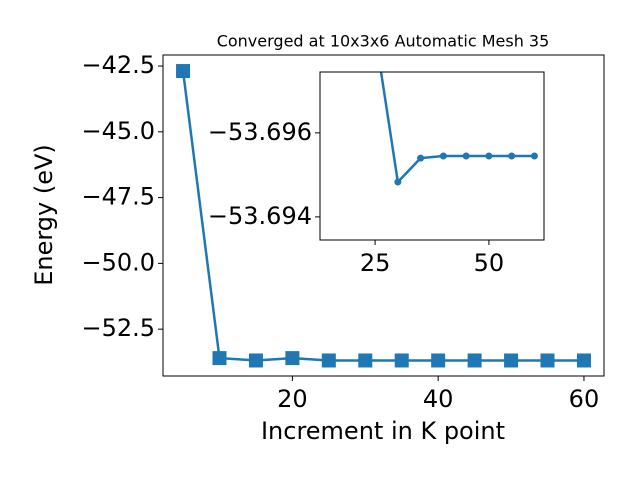 The width and height of the screenshot is (640, 480). What do you see at coordinates (292, 399) in the screenshot?
I see `x-tick-label: 20` at bounding box center [292, 399].